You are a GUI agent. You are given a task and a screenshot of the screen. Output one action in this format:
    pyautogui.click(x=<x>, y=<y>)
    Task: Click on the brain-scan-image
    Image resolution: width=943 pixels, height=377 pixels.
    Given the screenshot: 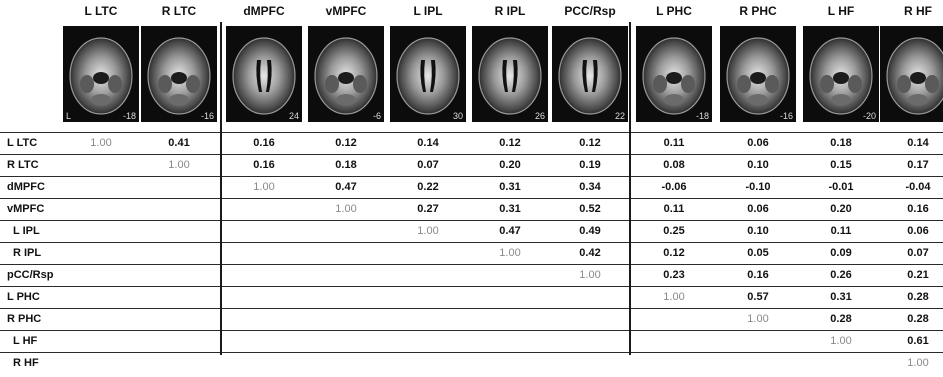 What is the action you would take?
    pyautogui.click(x=911, y=74)
    